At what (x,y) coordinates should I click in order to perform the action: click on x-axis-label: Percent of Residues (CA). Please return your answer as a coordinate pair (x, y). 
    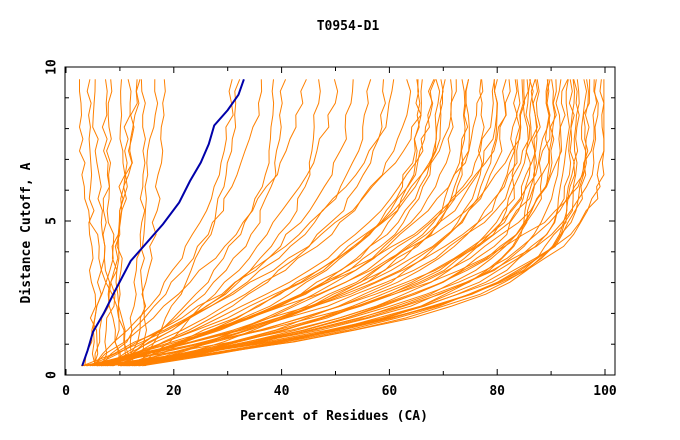
    Looking at the image, I should click on (334, 416).